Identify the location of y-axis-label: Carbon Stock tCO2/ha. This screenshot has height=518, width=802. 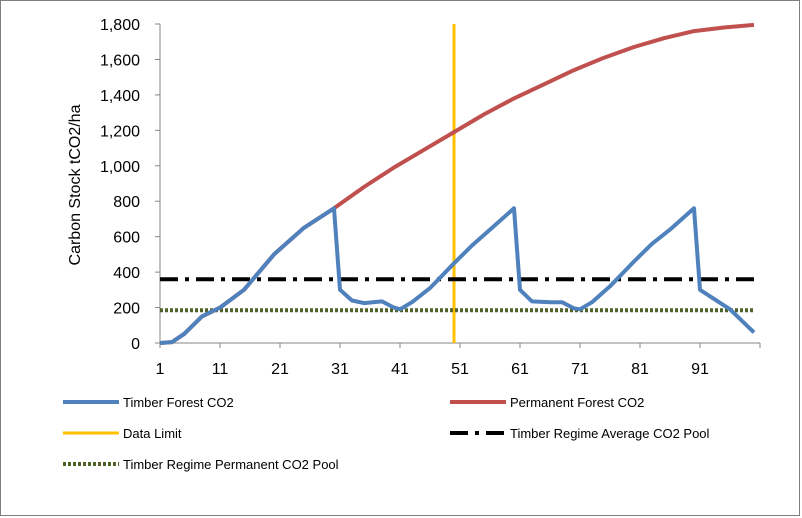
(75, 184).